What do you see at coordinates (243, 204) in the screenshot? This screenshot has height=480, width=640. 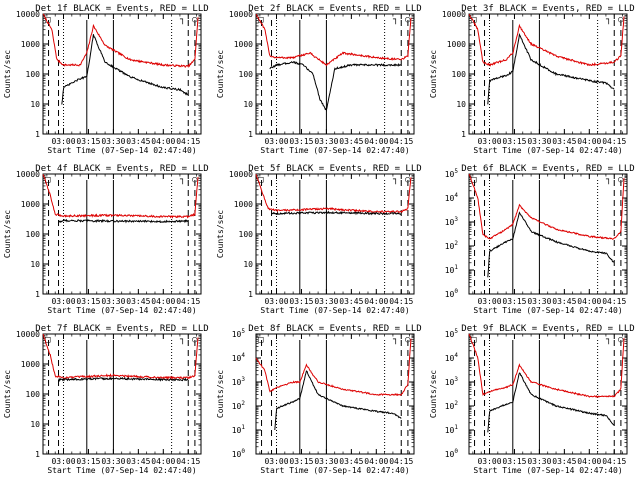 I see `y-tick-label: 1000` at bounding box center [243, 204].